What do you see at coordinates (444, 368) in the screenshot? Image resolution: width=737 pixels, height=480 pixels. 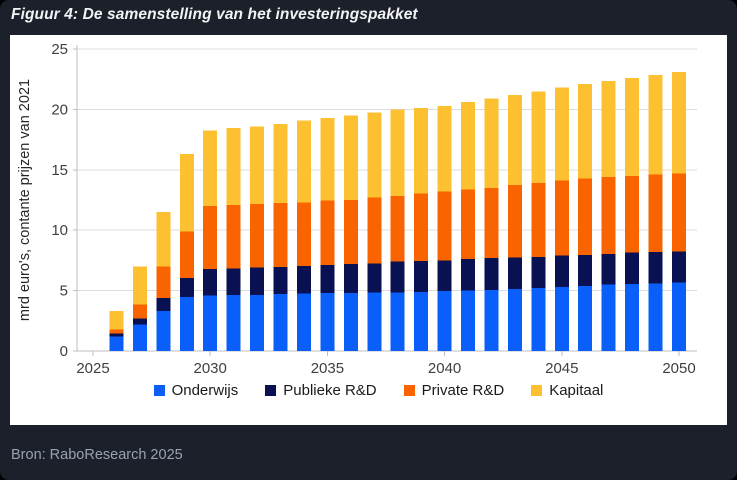 I see `x-tick-label: 2040` at bounding box center [444, 368].